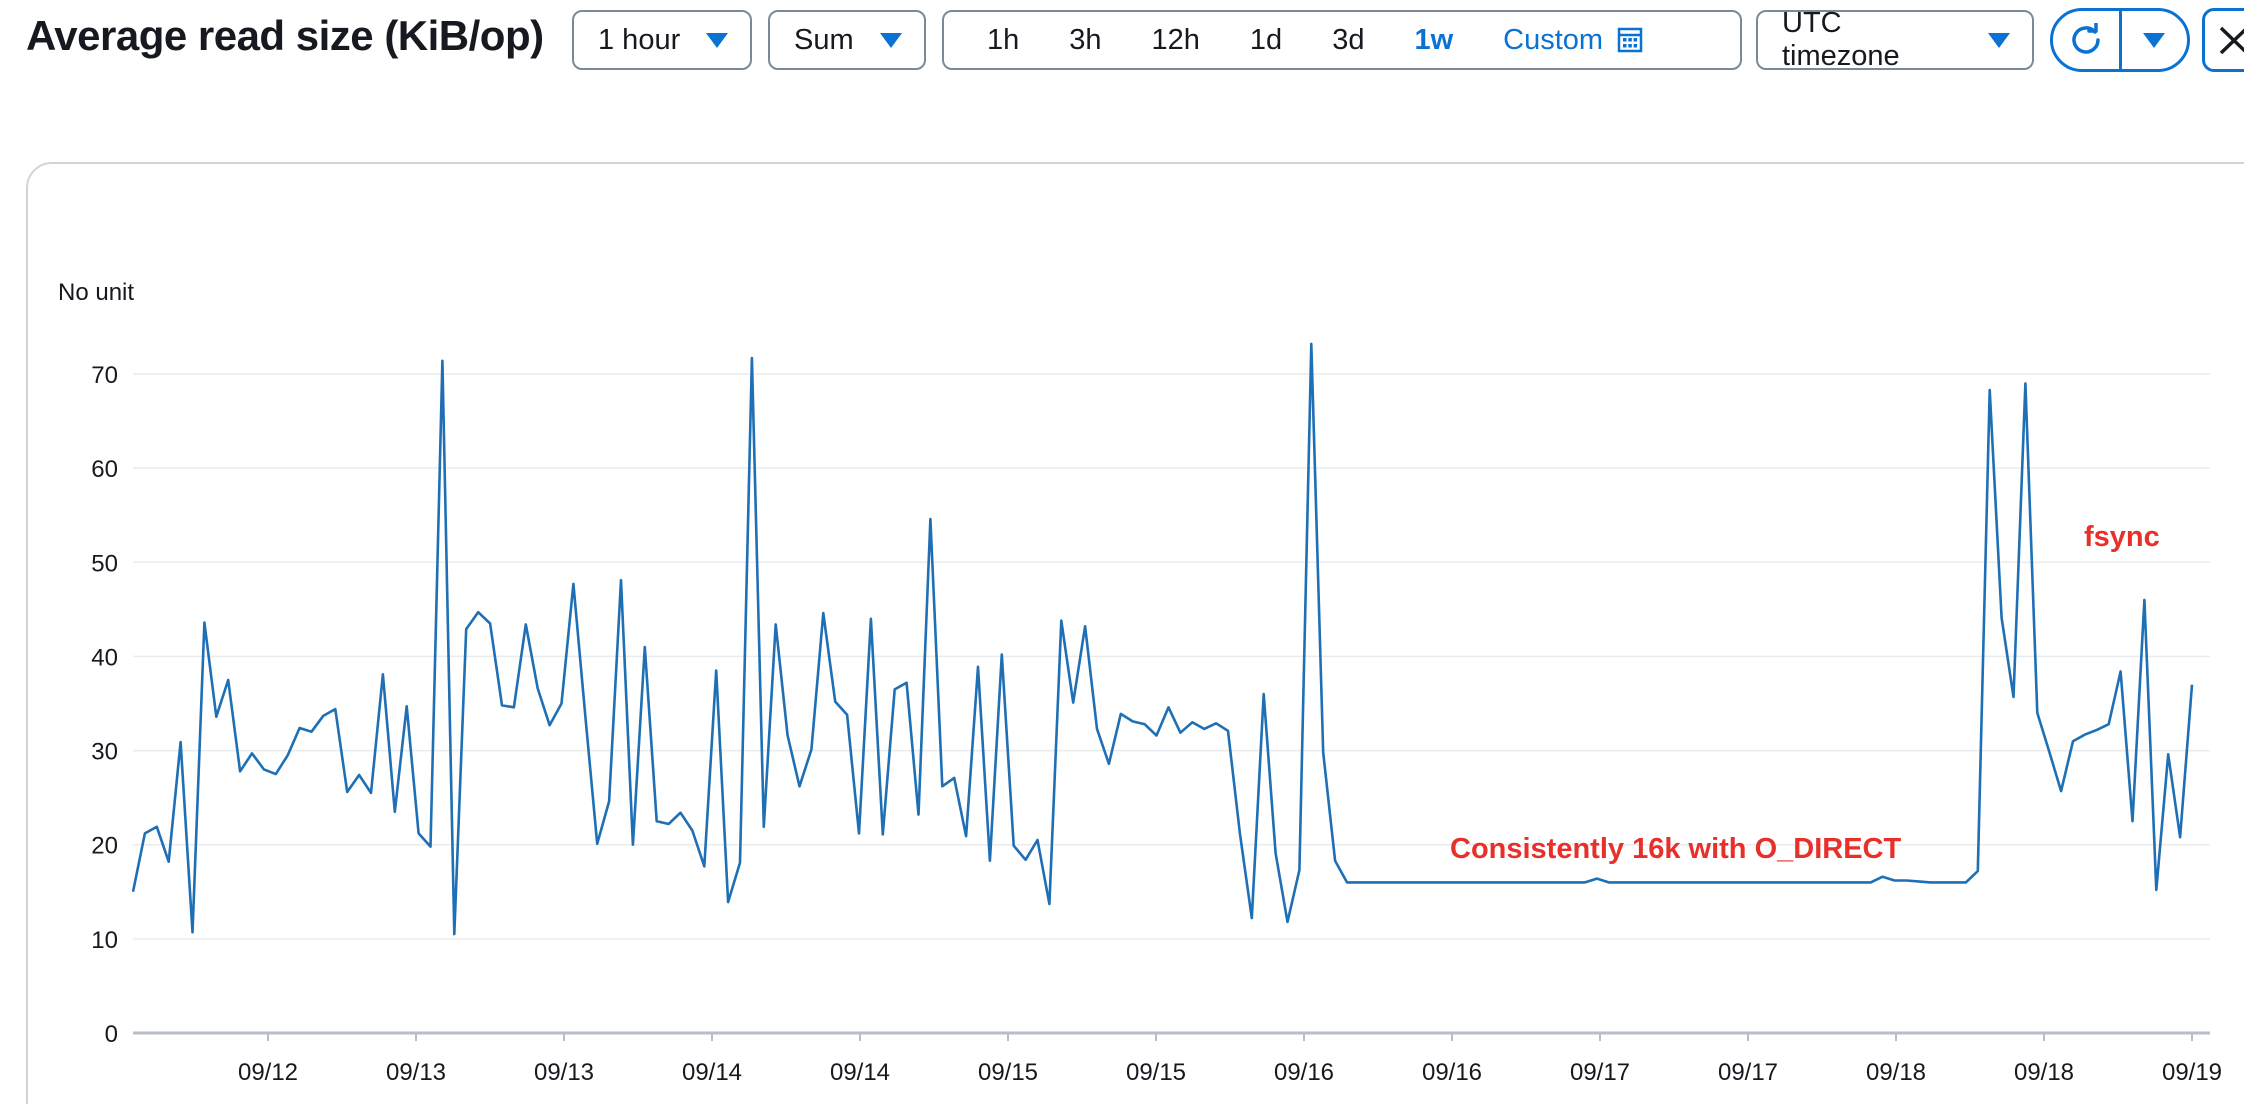 The height and width of the screenshot is (1104, 2244). I want to click on range-option-1w: 1w, so click(1434, 39).